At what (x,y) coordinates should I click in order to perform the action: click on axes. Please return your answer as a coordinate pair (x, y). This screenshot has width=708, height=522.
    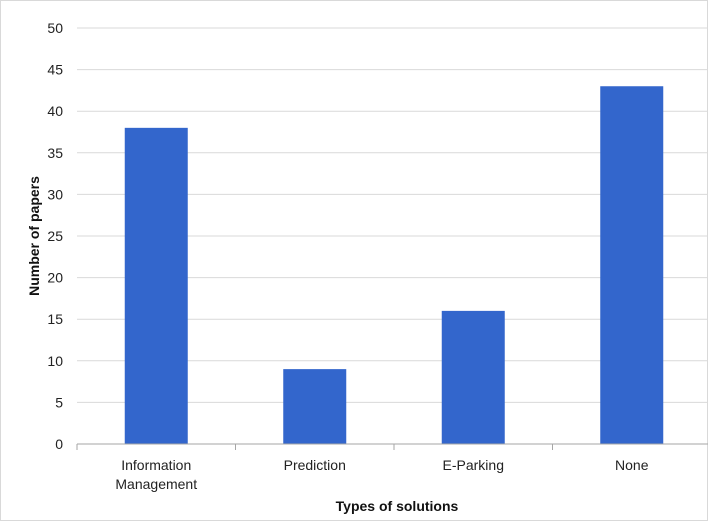
    Looking at the image, I should click on (392, 446).